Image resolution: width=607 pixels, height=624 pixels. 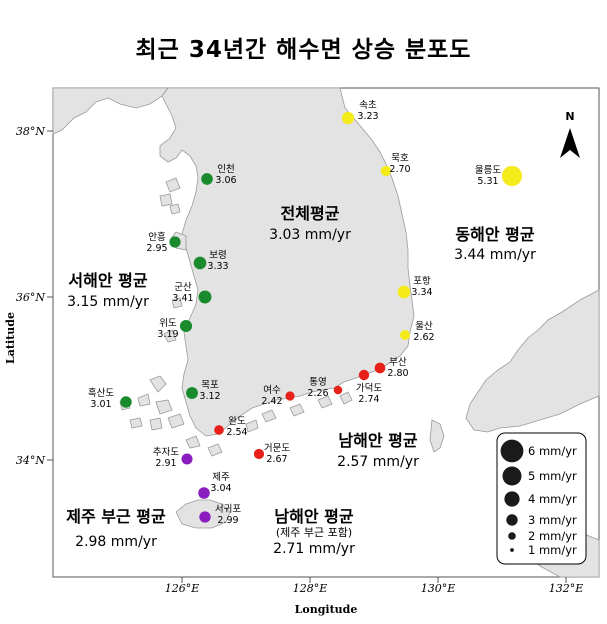 I want to click on station-name: 속초, so click(x=368, y=105).